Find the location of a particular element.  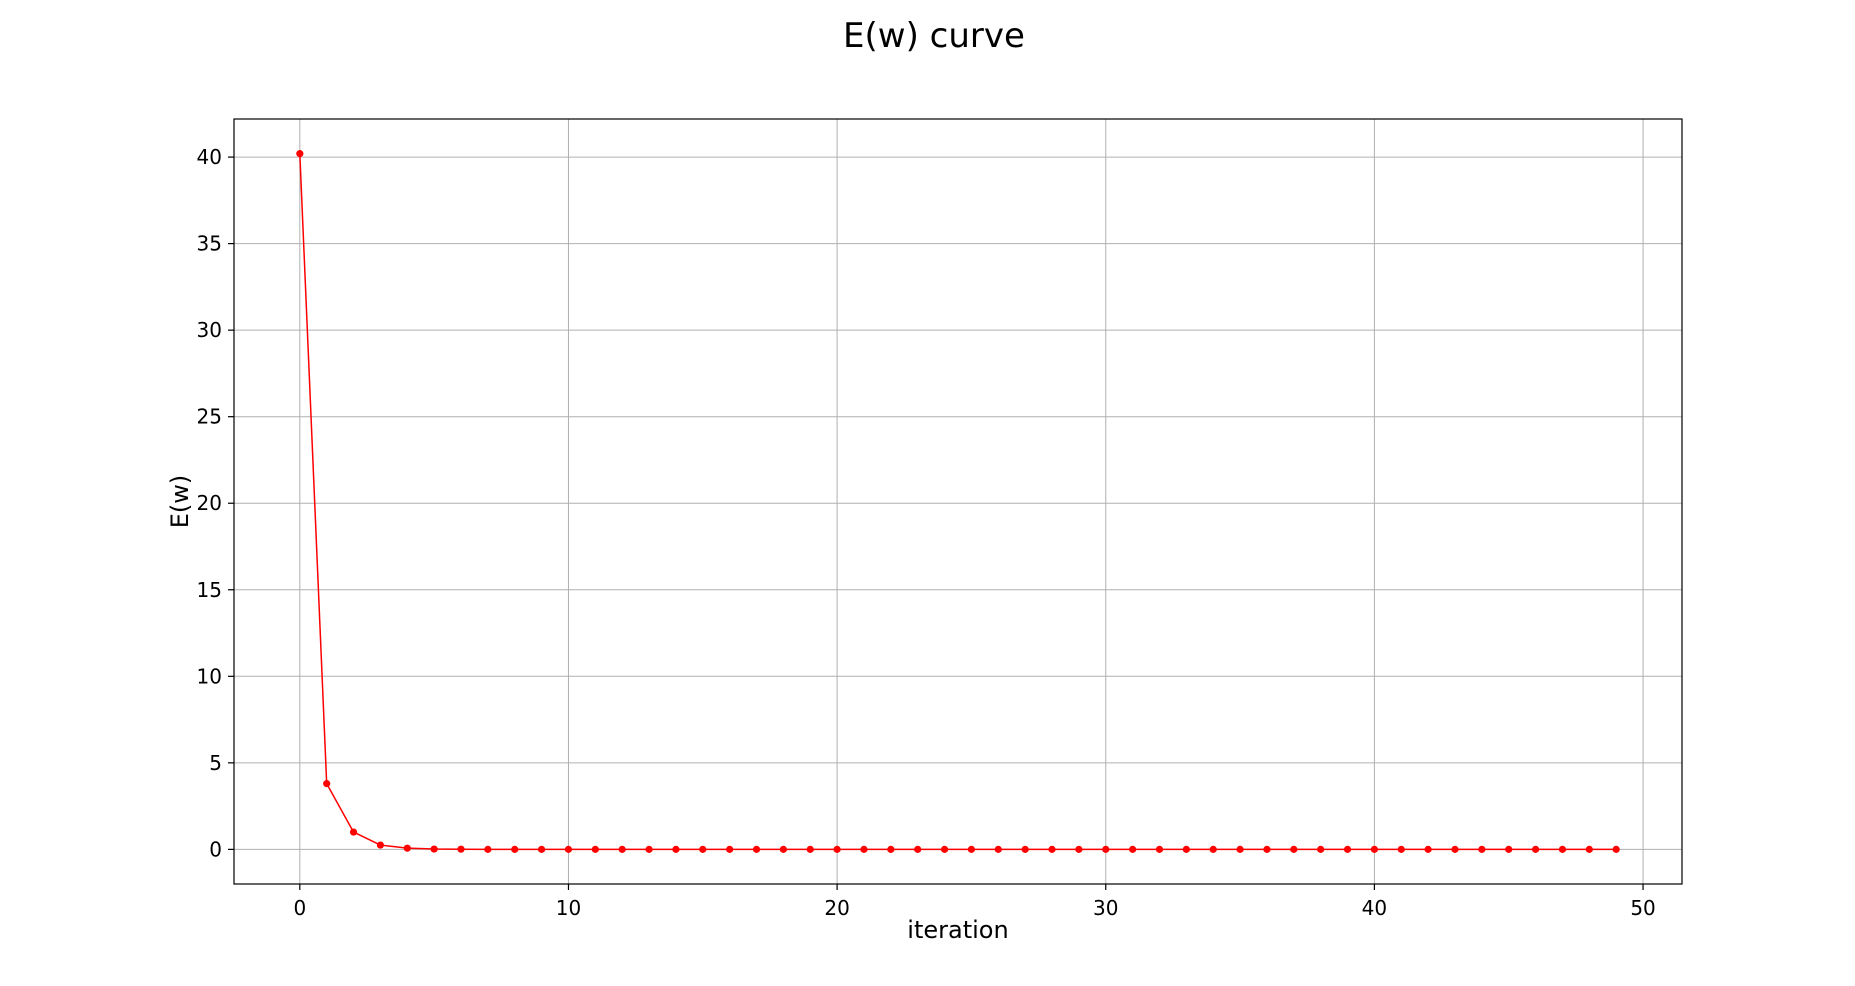

y-axis: 0 5 10 15 20 25 30 35 40 is located at coordinates (215, 503).